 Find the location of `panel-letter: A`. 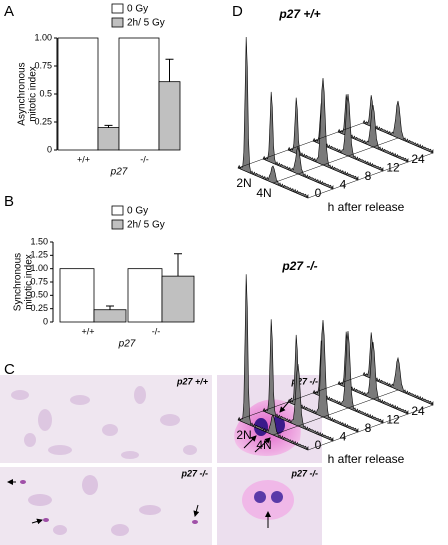

panel-letter: A is located at coordinates (9, 11).